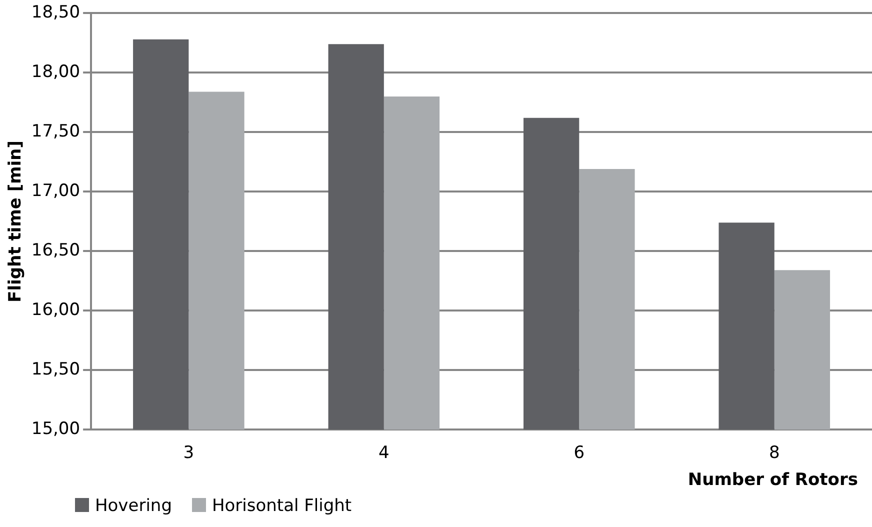 This screenshot has height=527, width=872. I want to click on x-tick-label: 4, so click(384, 453).